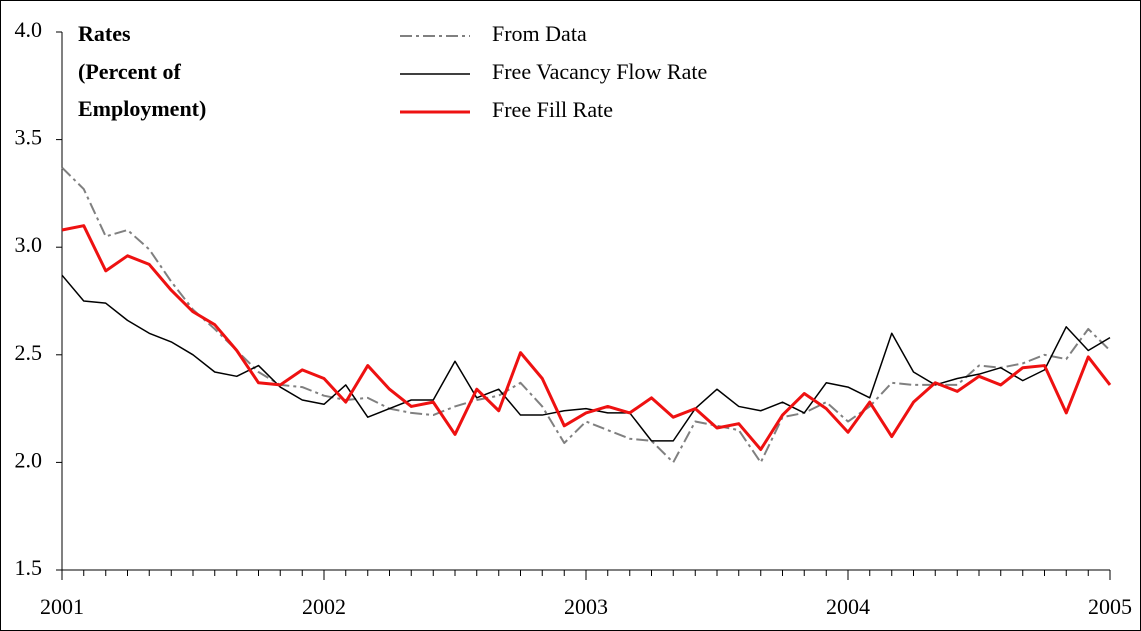 This screenshot has width=1141, height=631. What do you see at coordinates (62, 606) in the screenshot?
I see `x-tick-label: 2001` at bounding box center [62, 606].